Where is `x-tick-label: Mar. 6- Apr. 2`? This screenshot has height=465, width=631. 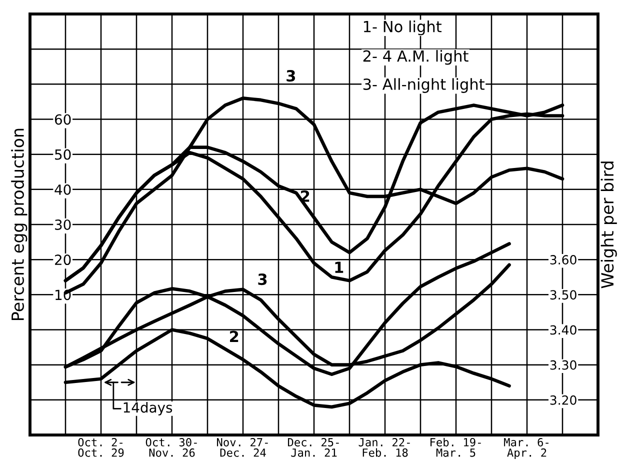
x-tick-label: Mar. 6- Apr. 2 is located at coordinates (526, 448).